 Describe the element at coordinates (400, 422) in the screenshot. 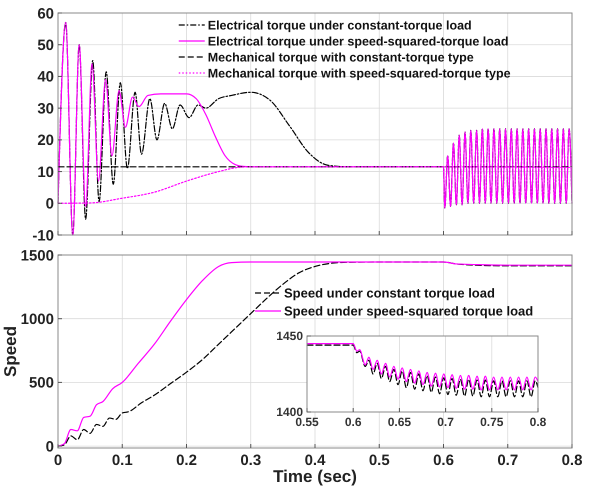

I see `x-tick-label: 0.65` at that location.